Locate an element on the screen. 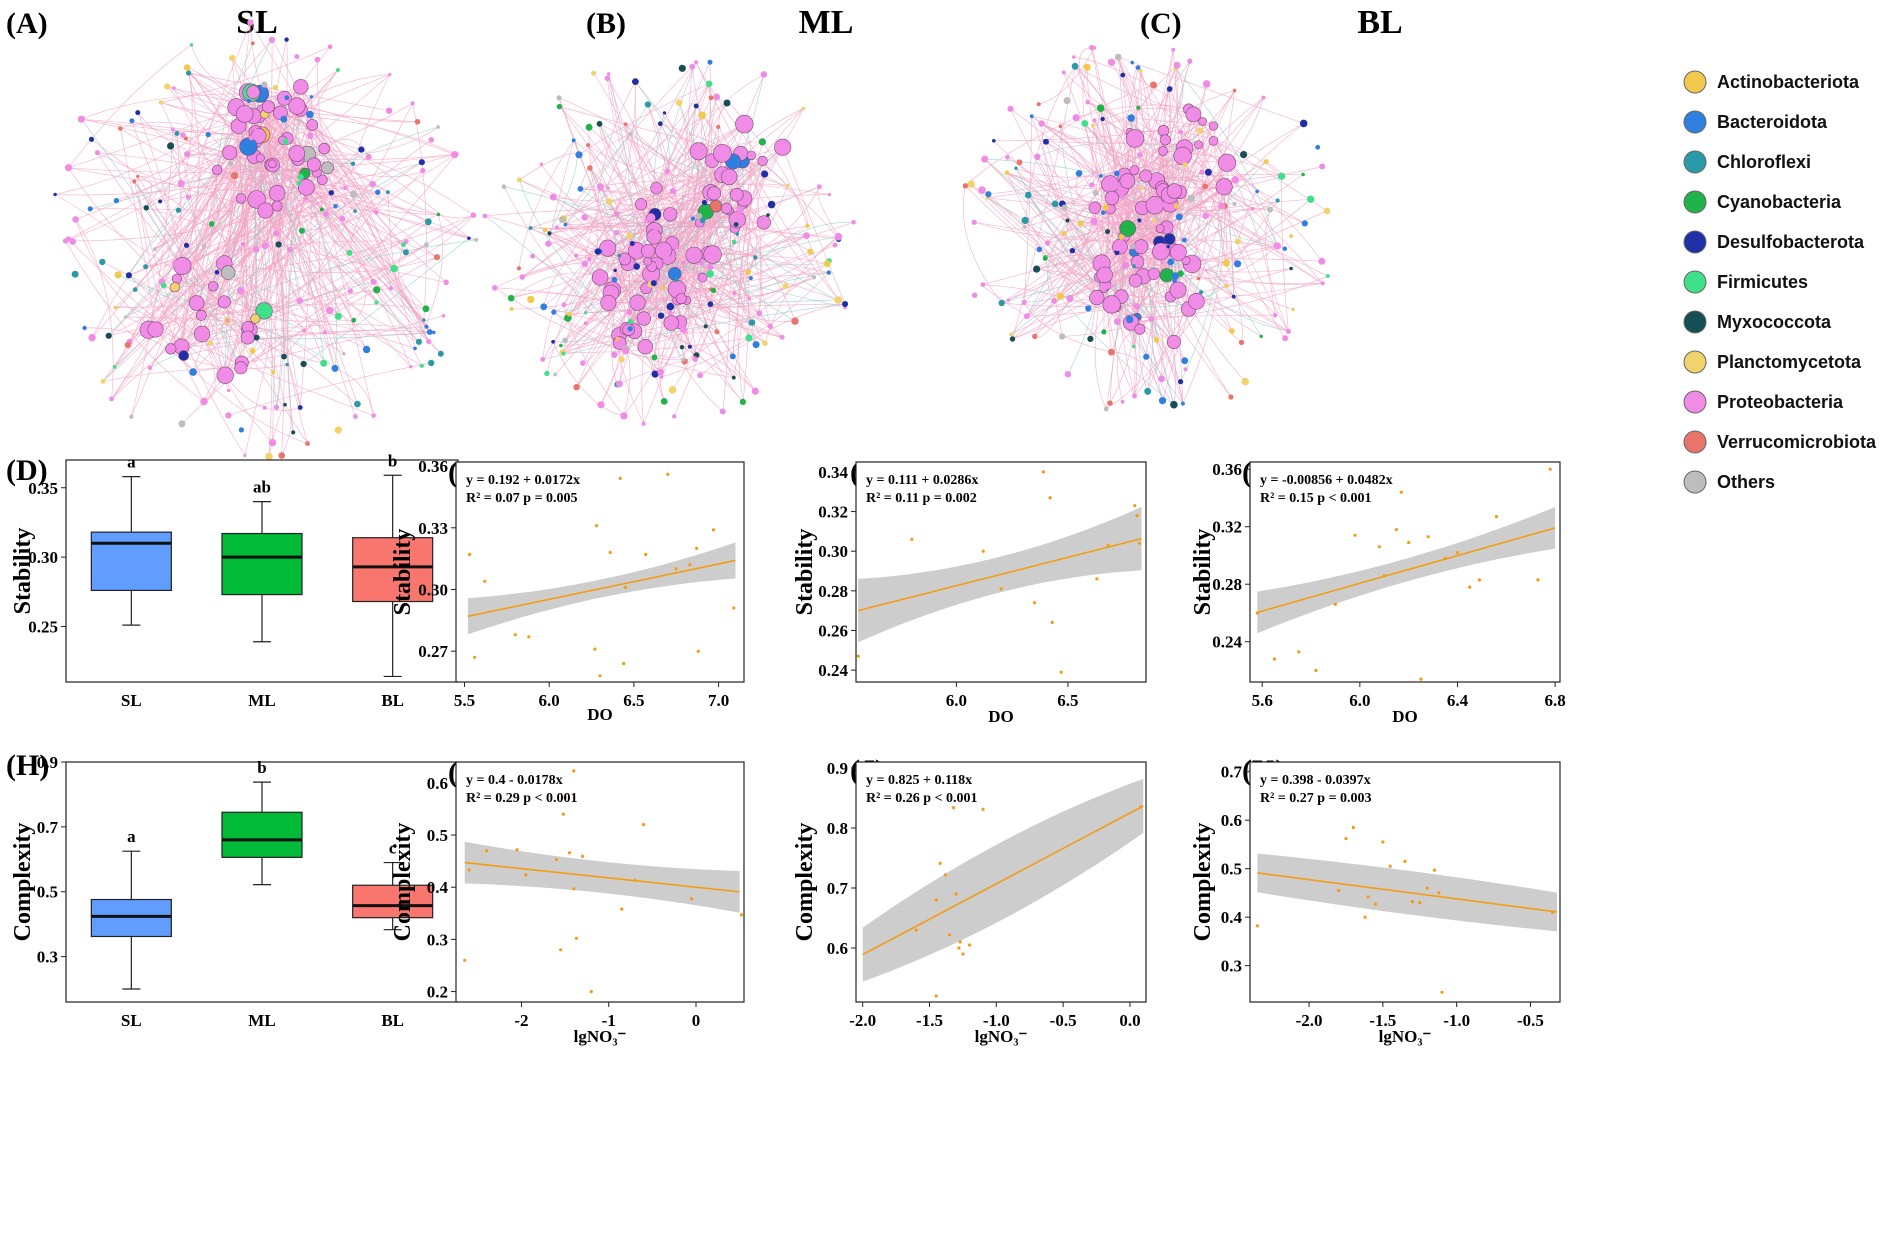 This screenshot has width=1896, height=1252. regression-equation: y = 0.398 - 0.0397x is located at coordinates (1315, 780).